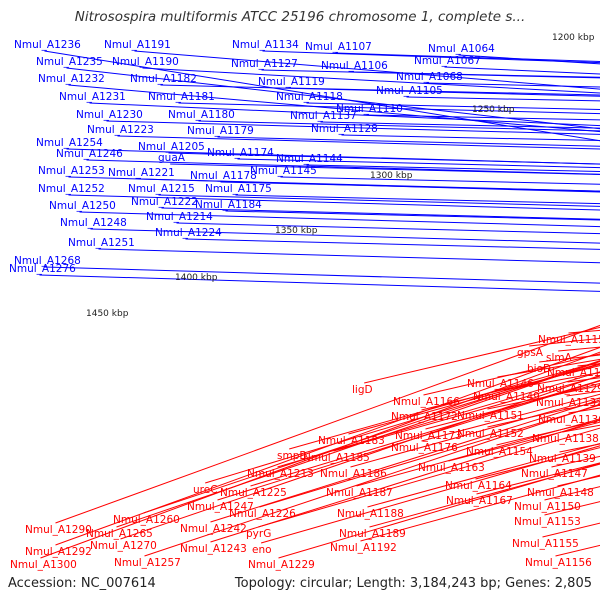  What do you see at coordinates (558, 563) in the screenshot?
I see `reverse-gene-label: Nmul_A1156` at bounding box center [558, 563].